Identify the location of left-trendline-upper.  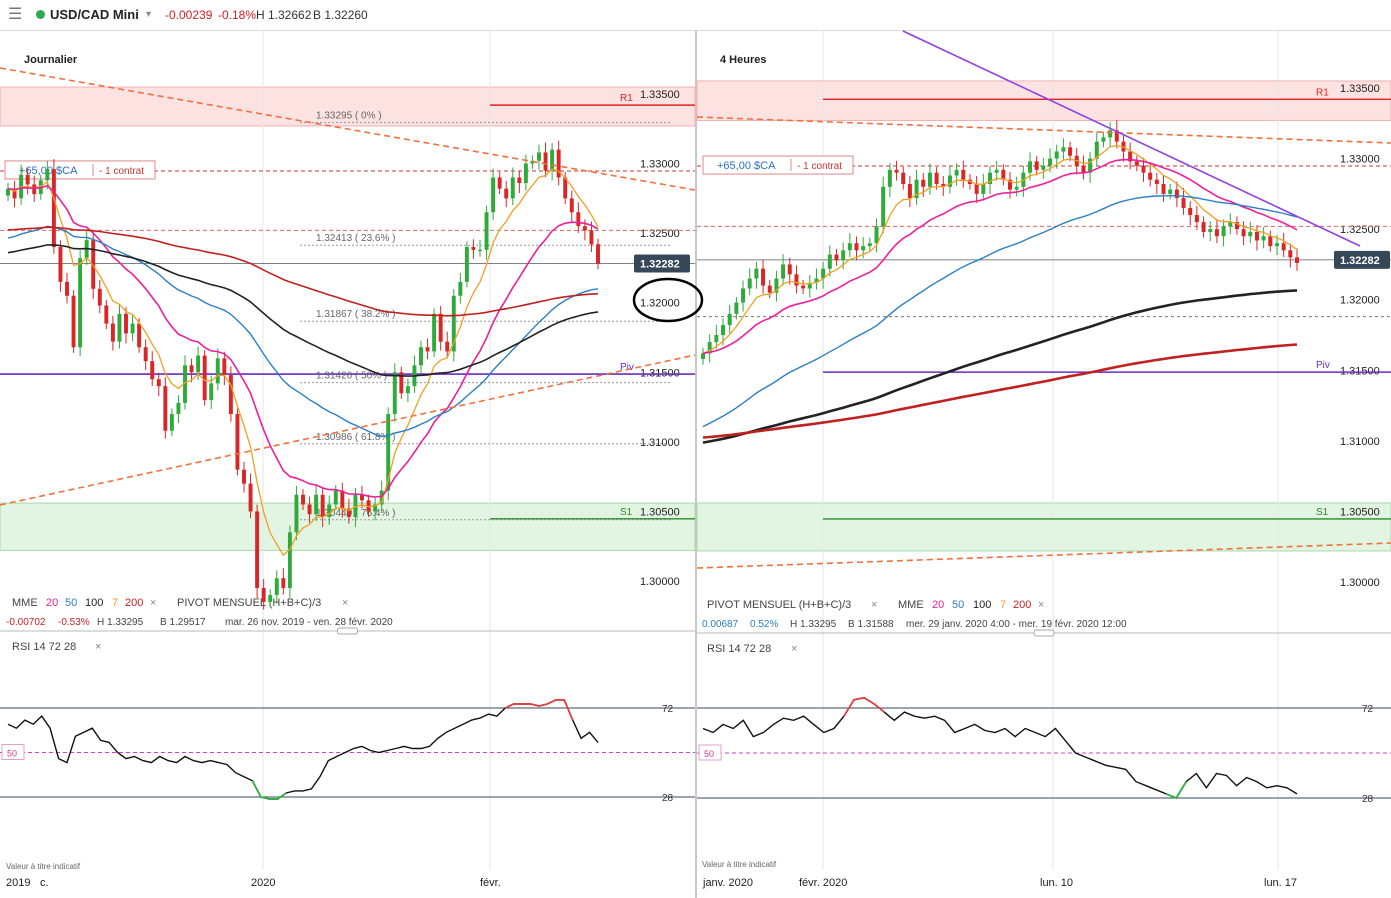
(348, 129).